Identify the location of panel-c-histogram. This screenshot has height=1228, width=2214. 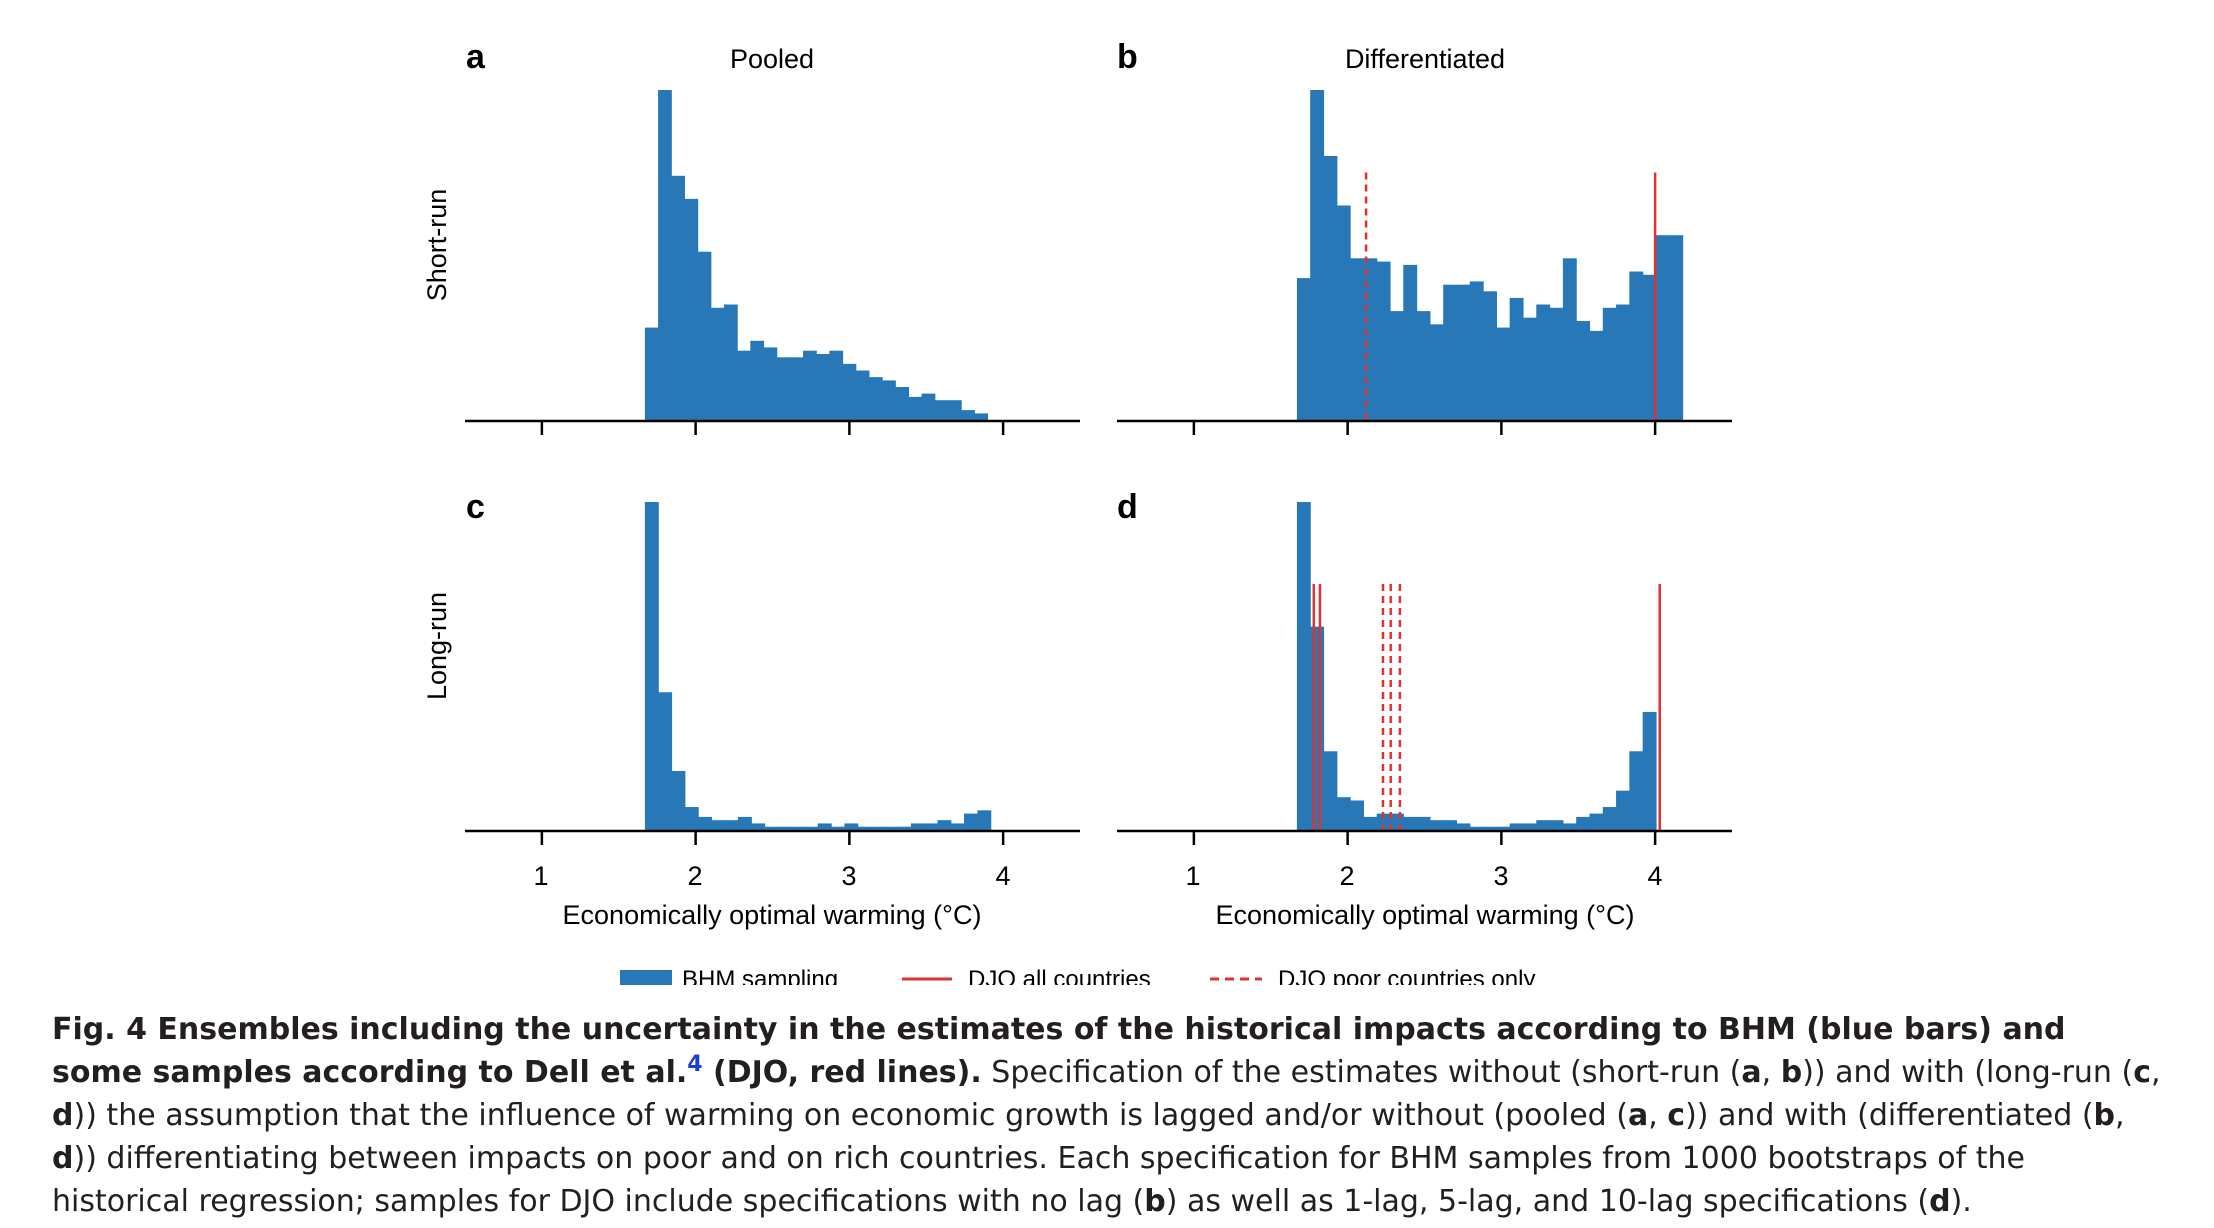
(772, 673).